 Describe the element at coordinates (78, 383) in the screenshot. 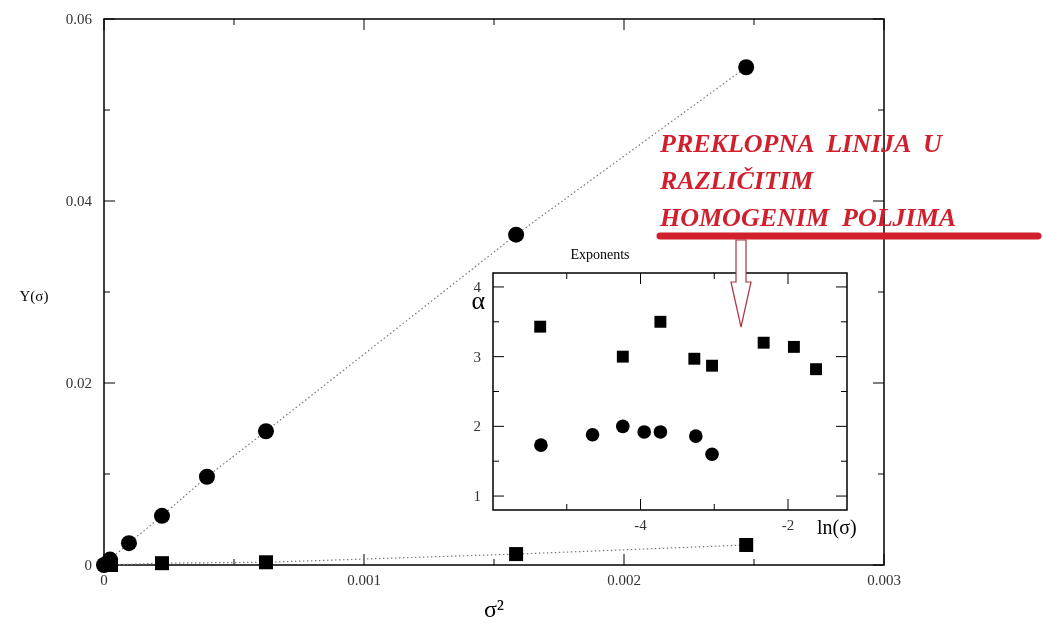

I see `y-tick-label: 0.02` at that location.